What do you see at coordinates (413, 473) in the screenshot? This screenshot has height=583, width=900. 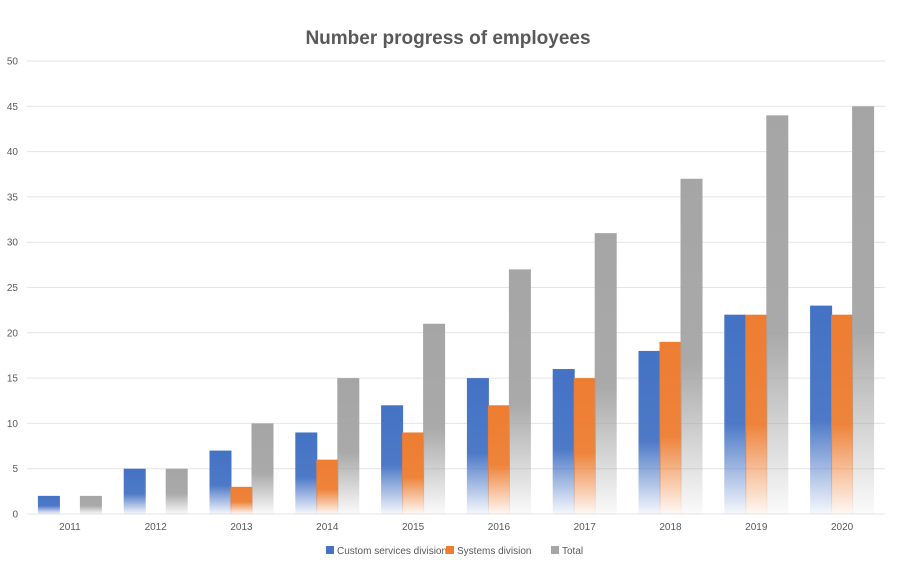 I see `bar-systems-division-2015` at bounding box center [413, 473].